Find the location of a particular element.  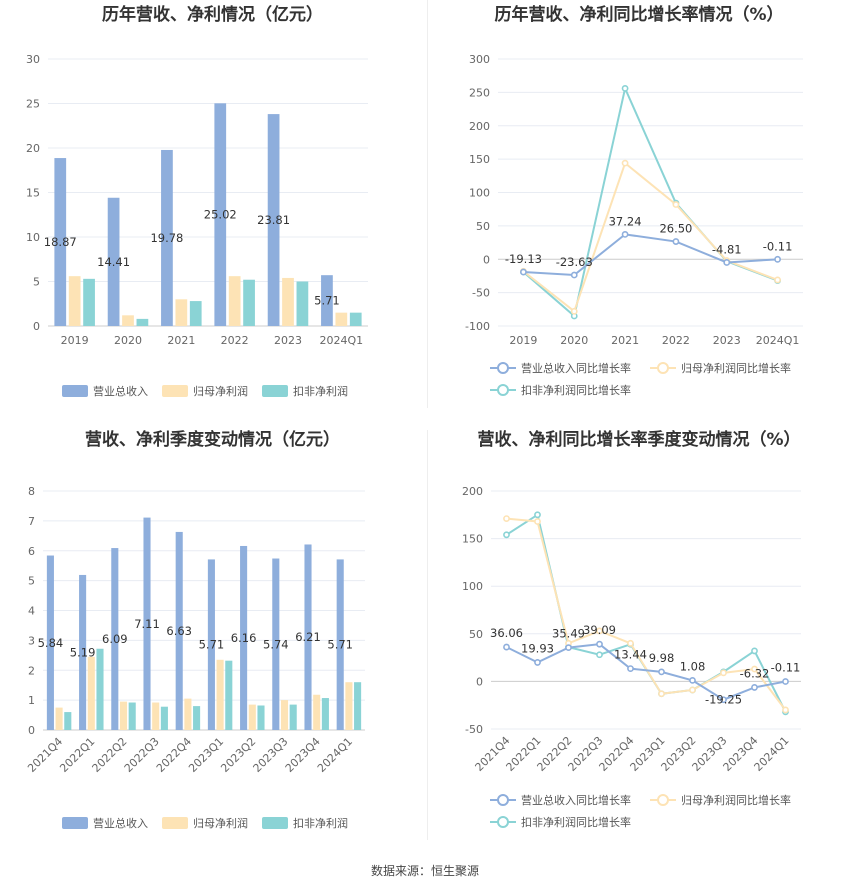

y-tick-label: 100 is located at coordinates (479, 193).